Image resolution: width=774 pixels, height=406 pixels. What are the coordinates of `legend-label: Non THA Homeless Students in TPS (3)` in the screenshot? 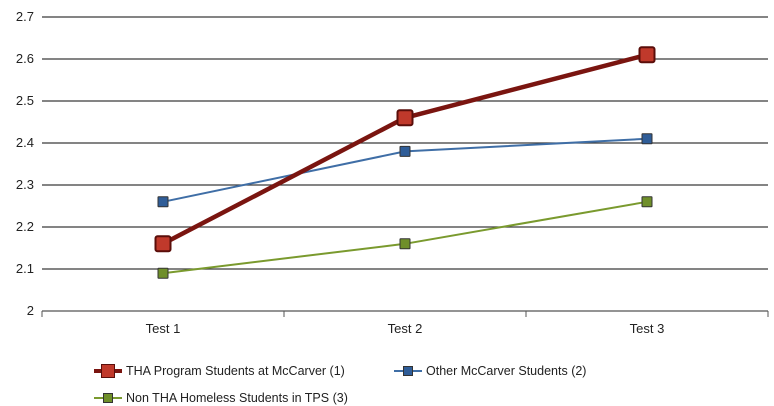 It's located at (237, 398).